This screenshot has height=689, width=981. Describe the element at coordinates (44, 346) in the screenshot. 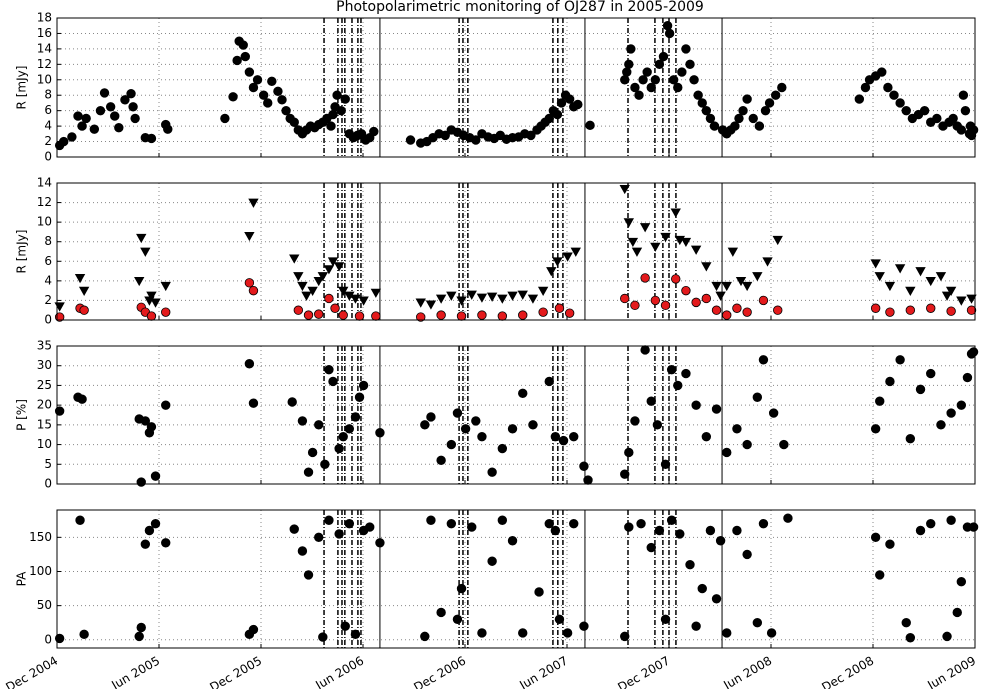

I see `y-tick-label: 35` at that location.